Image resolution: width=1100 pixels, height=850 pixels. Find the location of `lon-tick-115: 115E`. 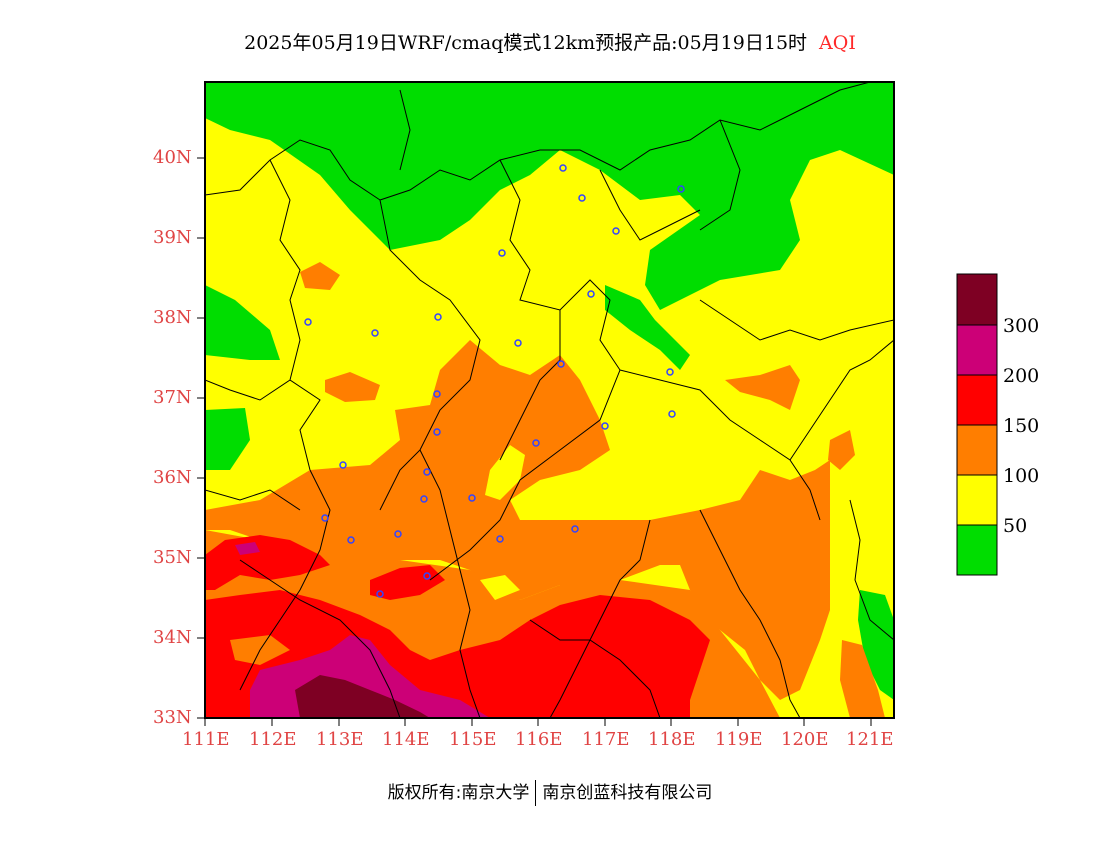

lon-tick-115: 115E is located at coordinates (473, 739).